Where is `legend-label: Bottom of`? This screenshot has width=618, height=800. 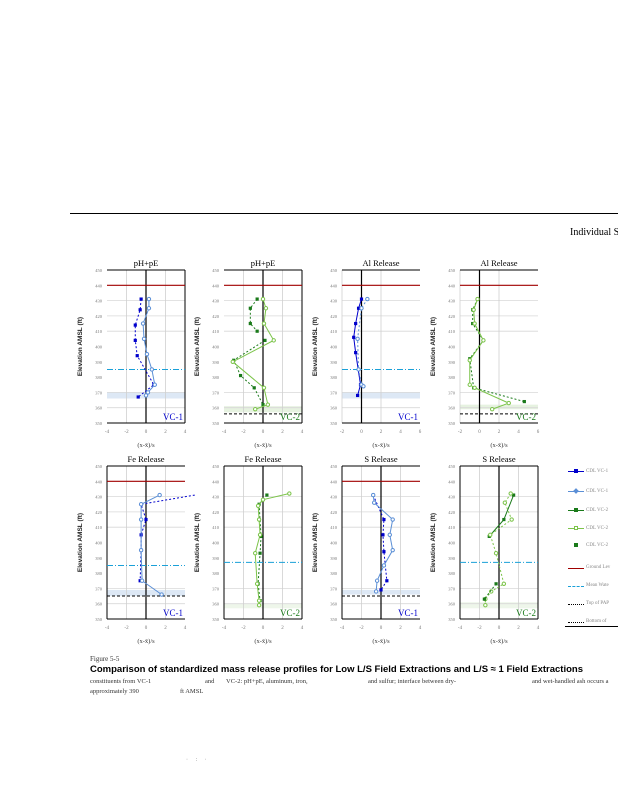
legend-label: Bottom of is located at coordinates (596, 621).